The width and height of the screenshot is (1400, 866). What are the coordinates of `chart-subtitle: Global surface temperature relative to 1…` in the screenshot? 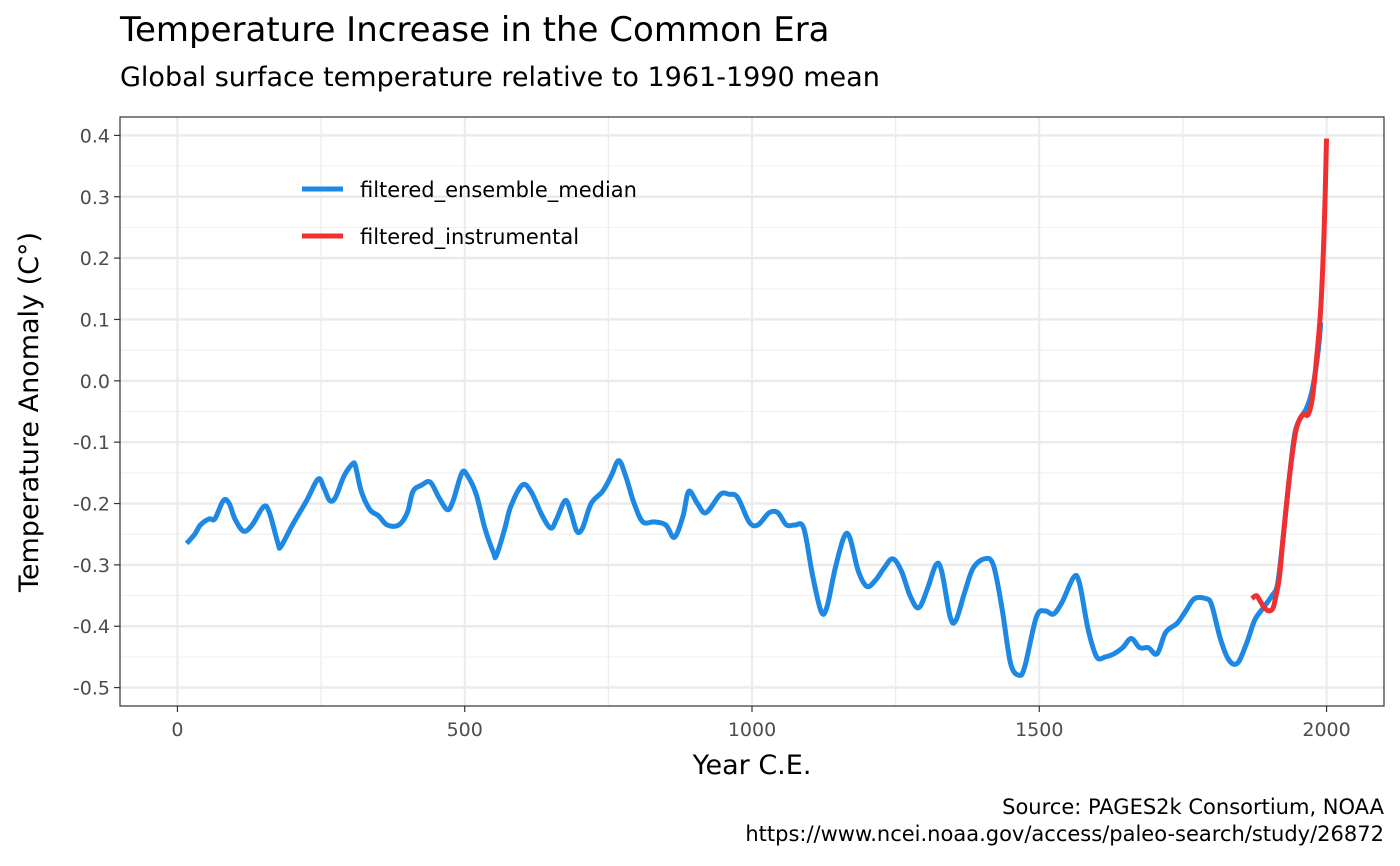 It's located at (500, 77).